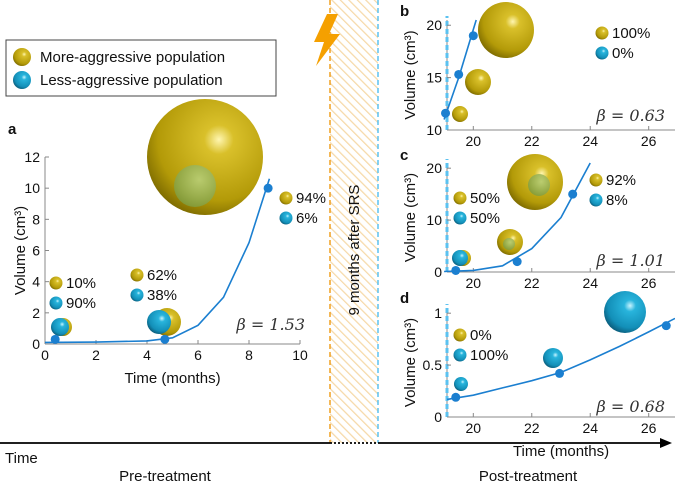  Describe the element at coordinates (481, 335) in the screenshot. I see `more-aggressive-percent: 0%` at that location.